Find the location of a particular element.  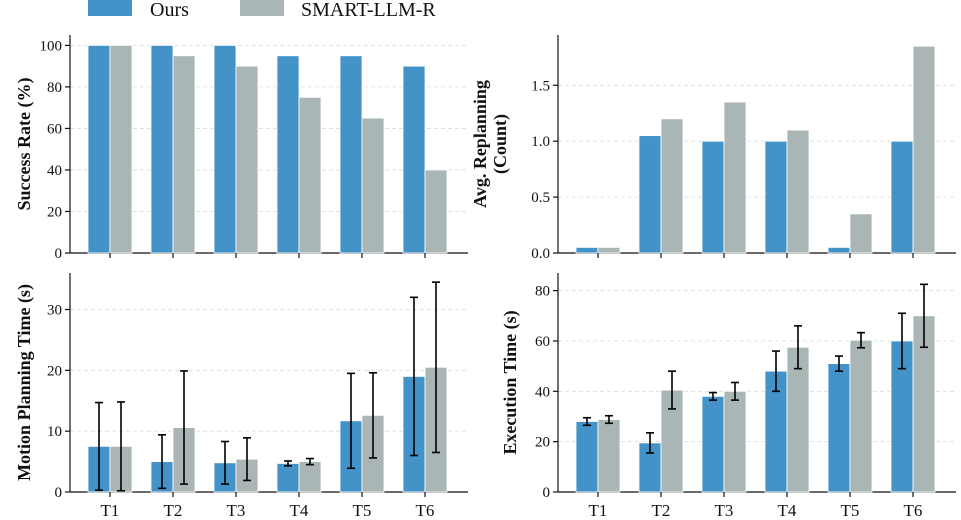

legend-swatch-ours is located at coordinates (110, 8).